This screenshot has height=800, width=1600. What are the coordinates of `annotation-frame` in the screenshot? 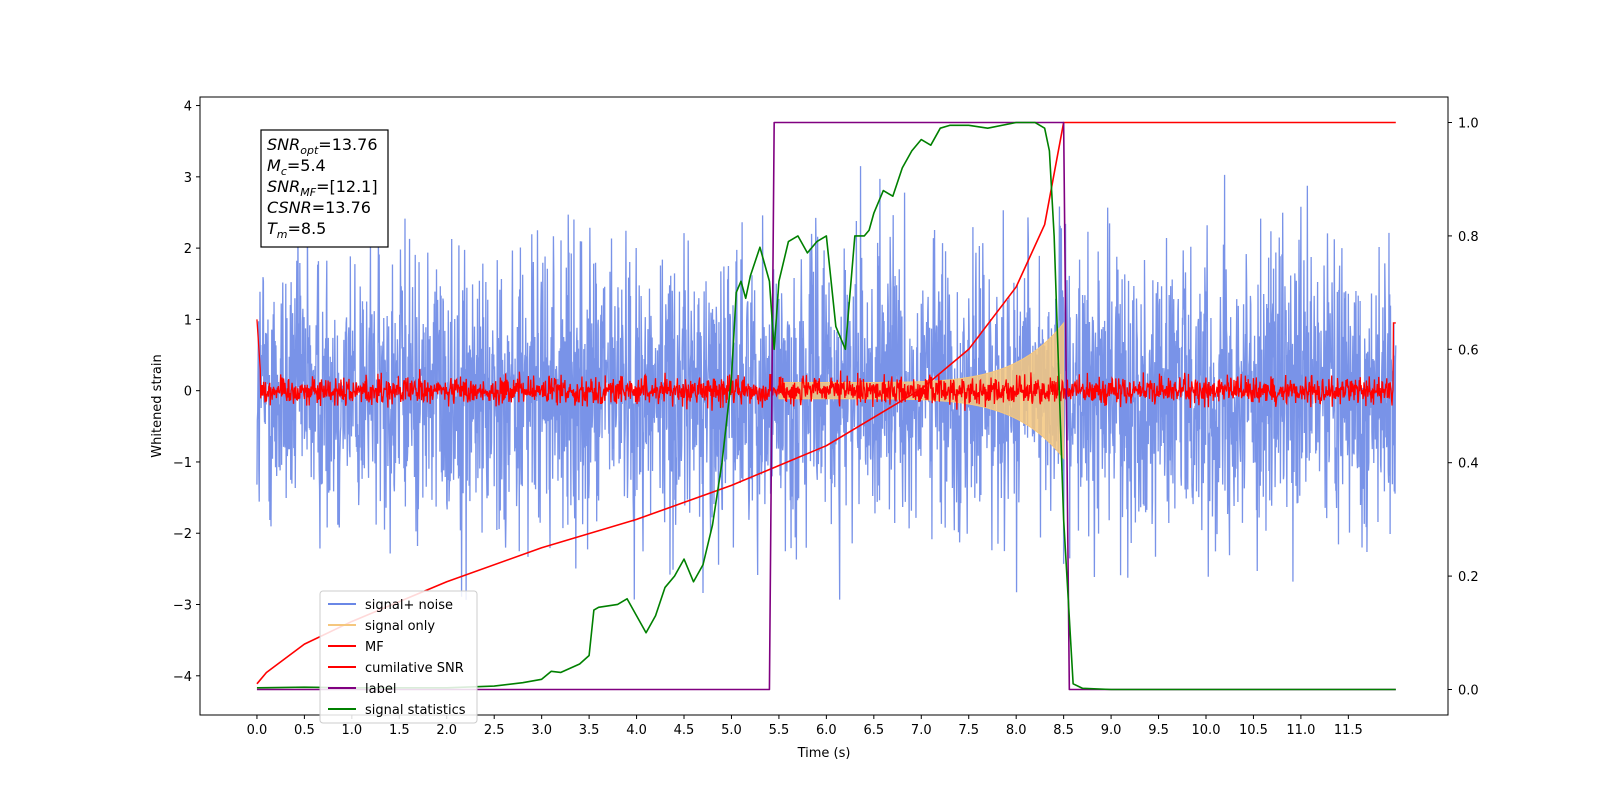 It's located at (324, 188).